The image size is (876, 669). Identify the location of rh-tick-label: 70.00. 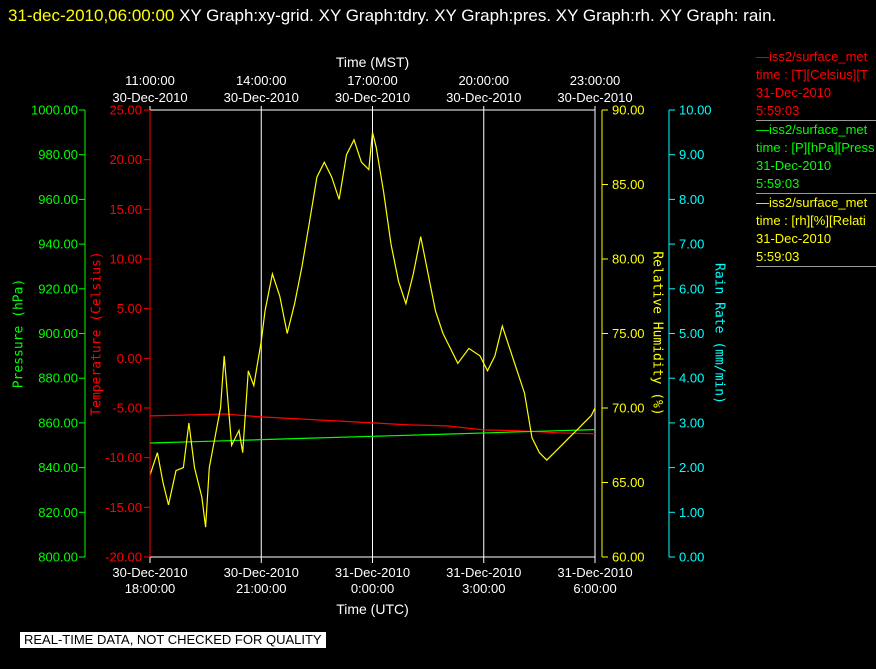
(628, 408).